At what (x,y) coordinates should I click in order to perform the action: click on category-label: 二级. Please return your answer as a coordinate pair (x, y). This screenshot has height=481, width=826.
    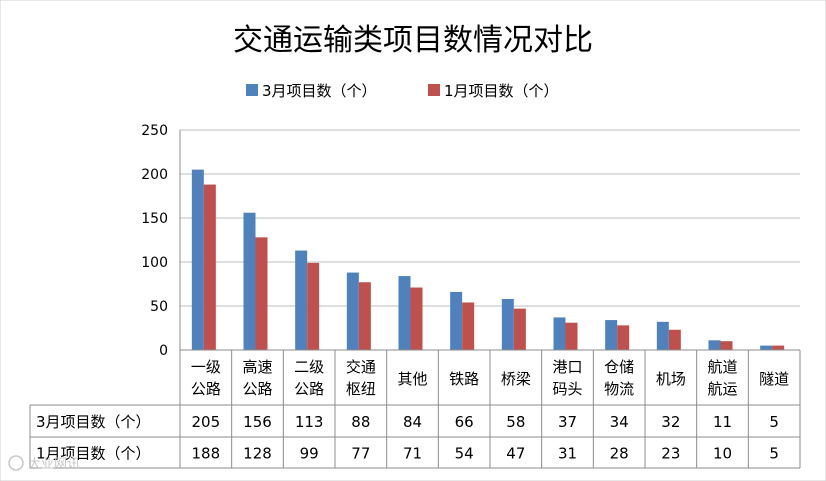
    Looking at the image, I should click on (309, 367).